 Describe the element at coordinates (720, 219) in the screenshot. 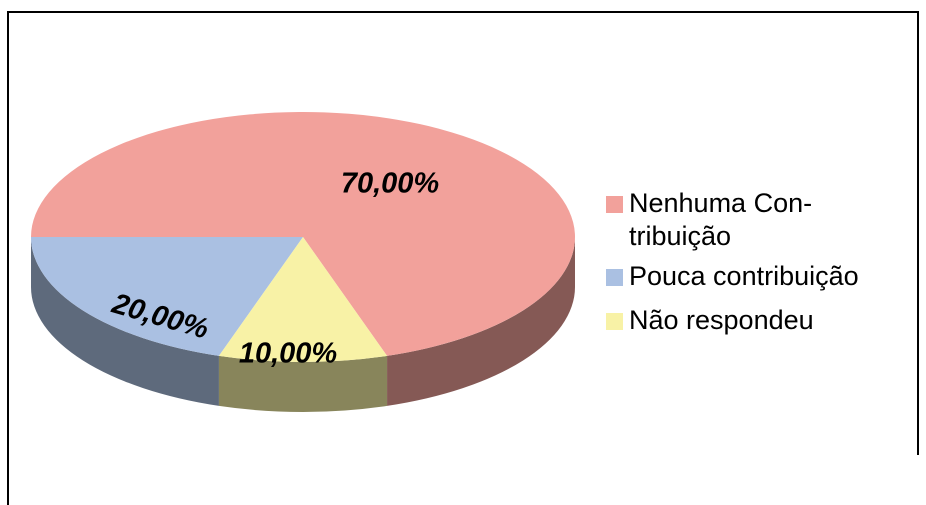

I see `legend-label: Nenhuma Con-tribuição` at that location.